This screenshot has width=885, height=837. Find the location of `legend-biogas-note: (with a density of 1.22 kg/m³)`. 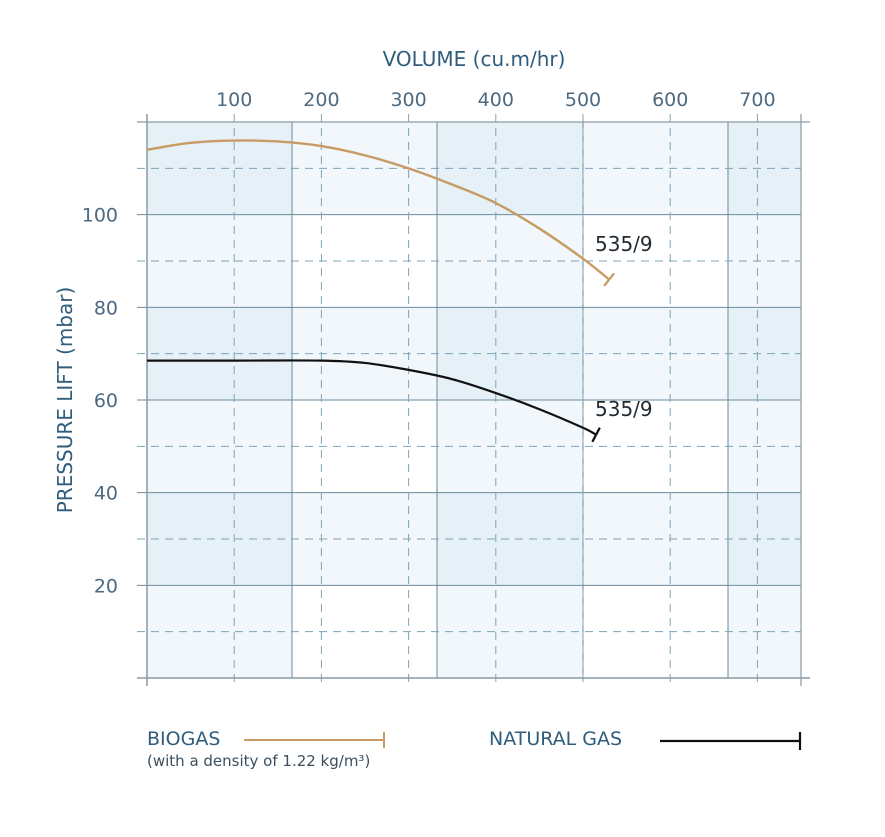

legend-biogas-note: (with a density of 1.22 kg/m³) is located at coordinates (259, 761).